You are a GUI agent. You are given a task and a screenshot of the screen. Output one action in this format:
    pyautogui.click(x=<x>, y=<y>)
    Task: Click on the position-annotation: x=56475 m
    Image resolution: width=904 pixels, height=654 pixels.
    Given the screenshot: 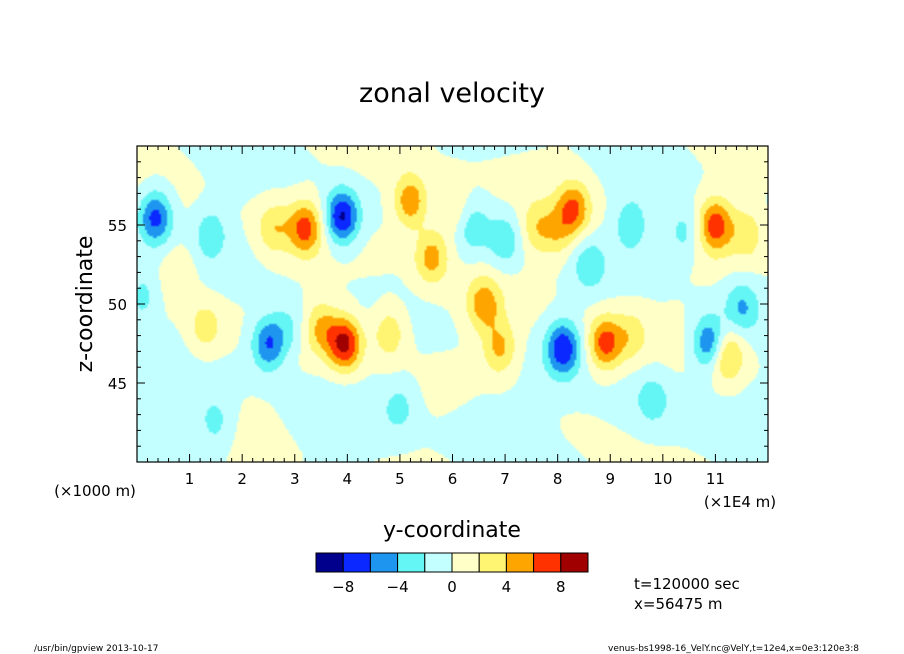 What is the action you would take?
    pyautogui.click(x=678, y=604)
    